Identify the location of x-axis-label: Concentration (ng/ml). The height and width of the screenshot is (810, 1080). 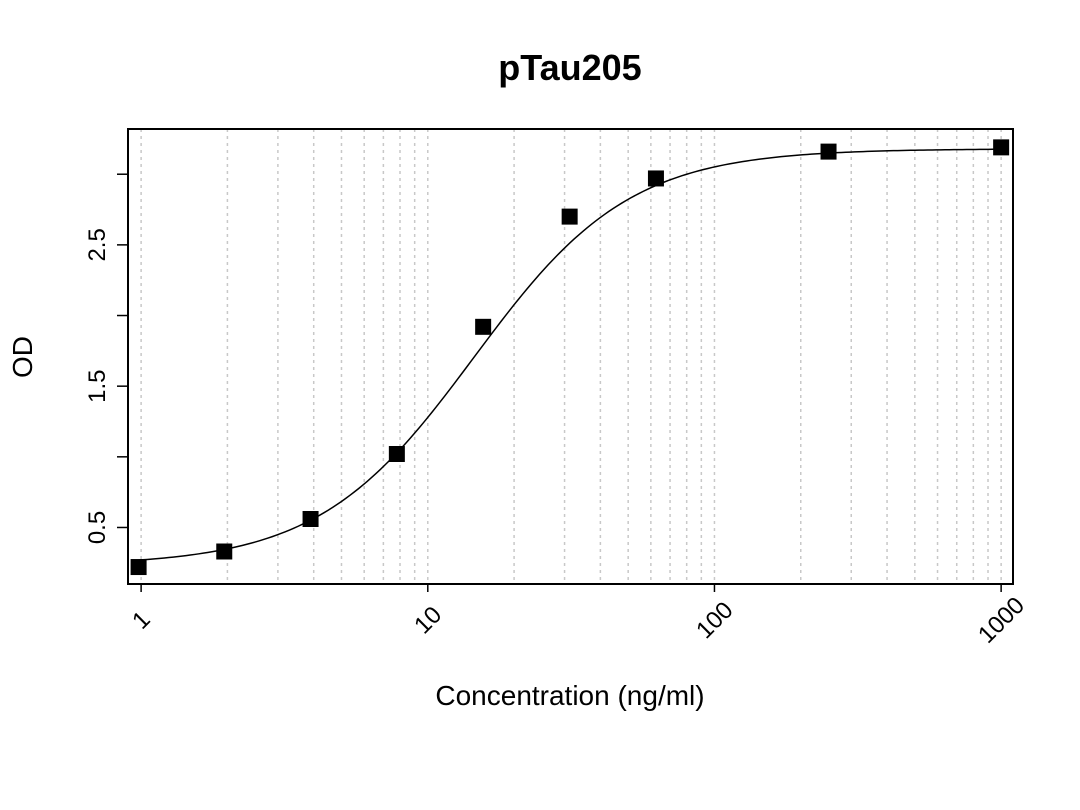
(569, 695).